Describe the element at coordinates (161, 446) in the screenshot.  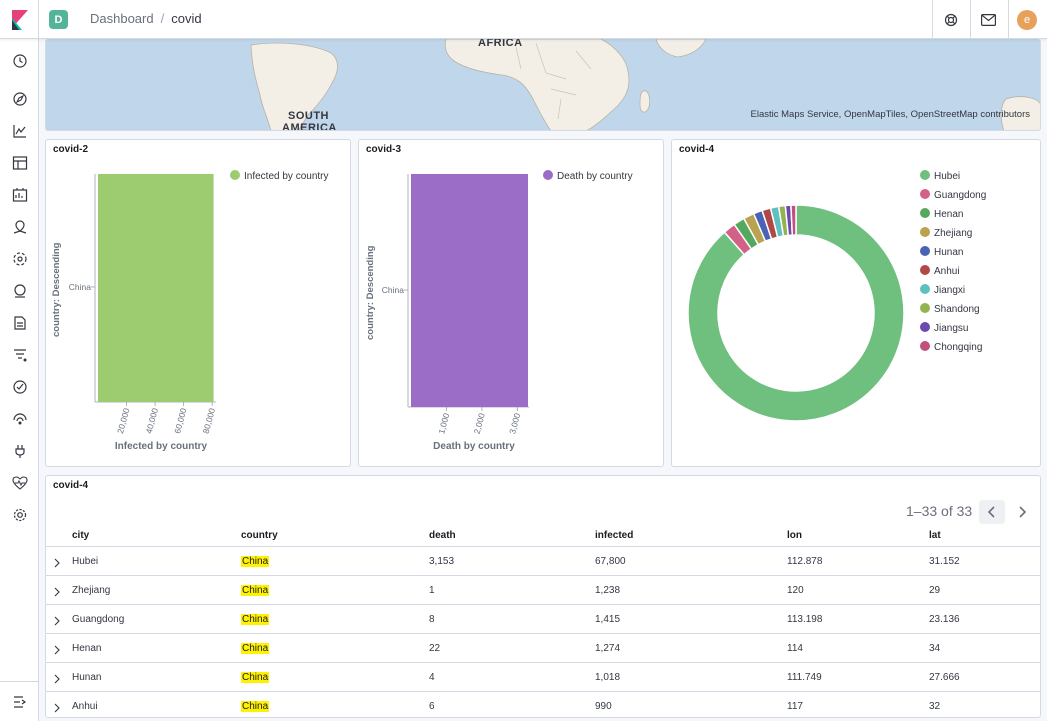
I see `x-axis-label: Infected by country` at that location.